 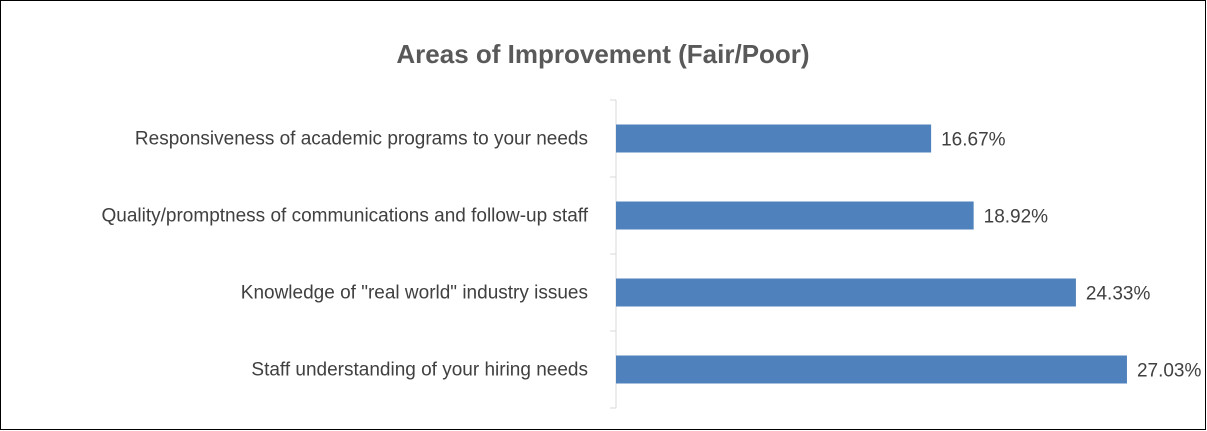 I want to click on value-label: 18.92%, so click(x=1016, y=217).